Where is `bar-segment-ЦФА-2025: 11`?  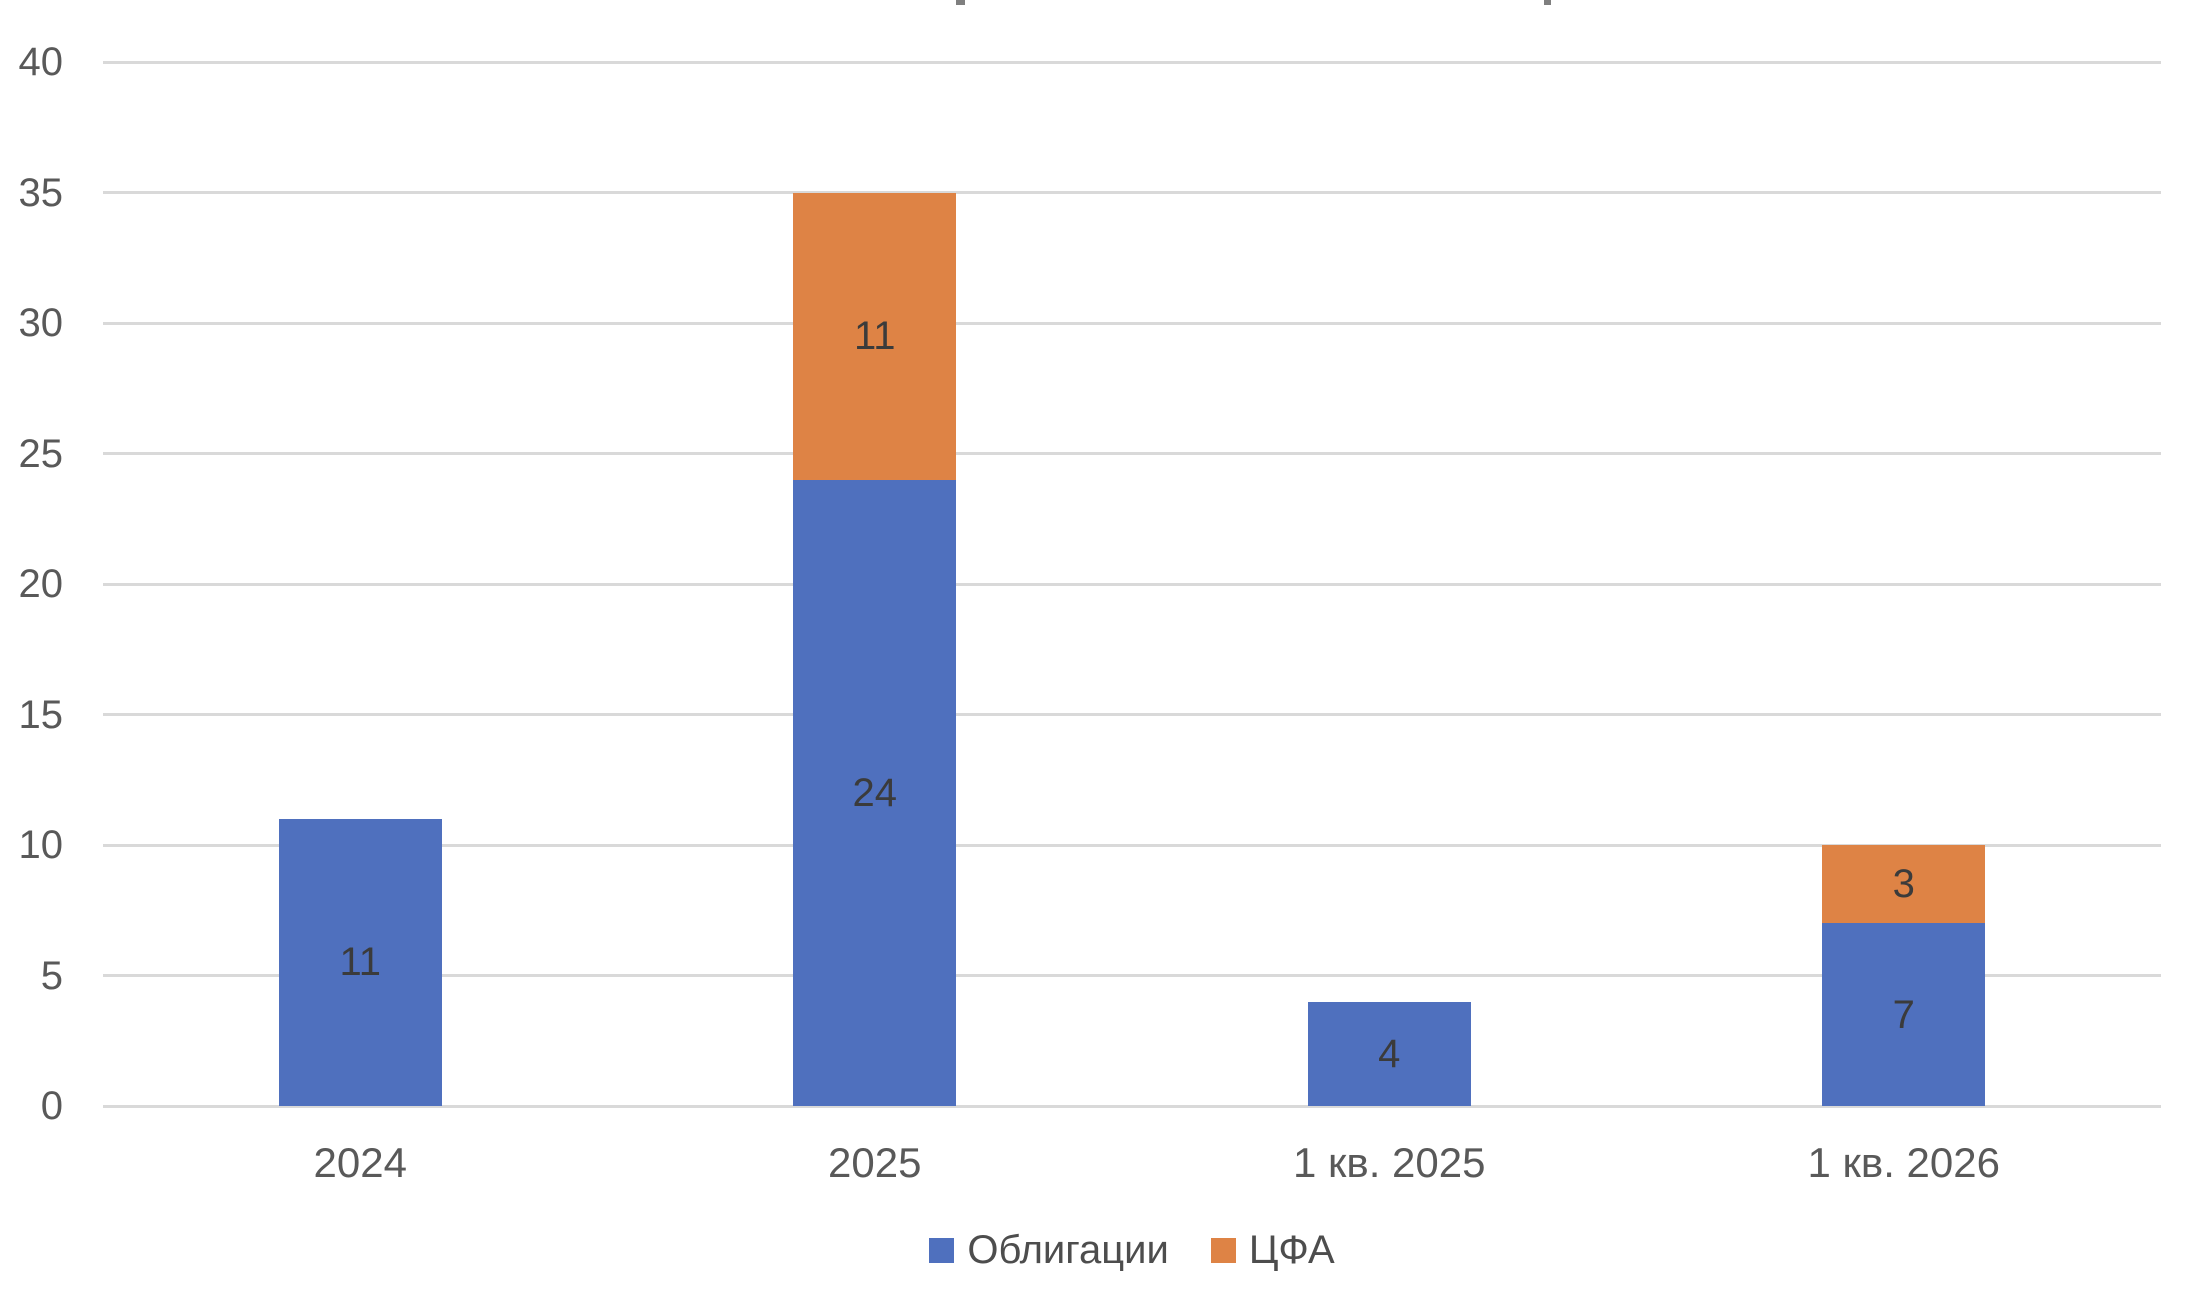
bar-segment-ЦФА-2025: 11 is located at coordinates (875, 336).